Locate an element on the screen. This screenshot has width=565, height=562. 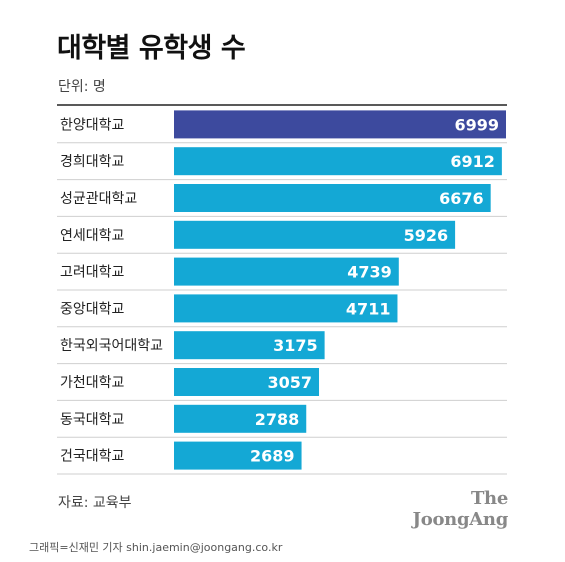
category-label: 경희대학교 is located at coordinates (92, 162).